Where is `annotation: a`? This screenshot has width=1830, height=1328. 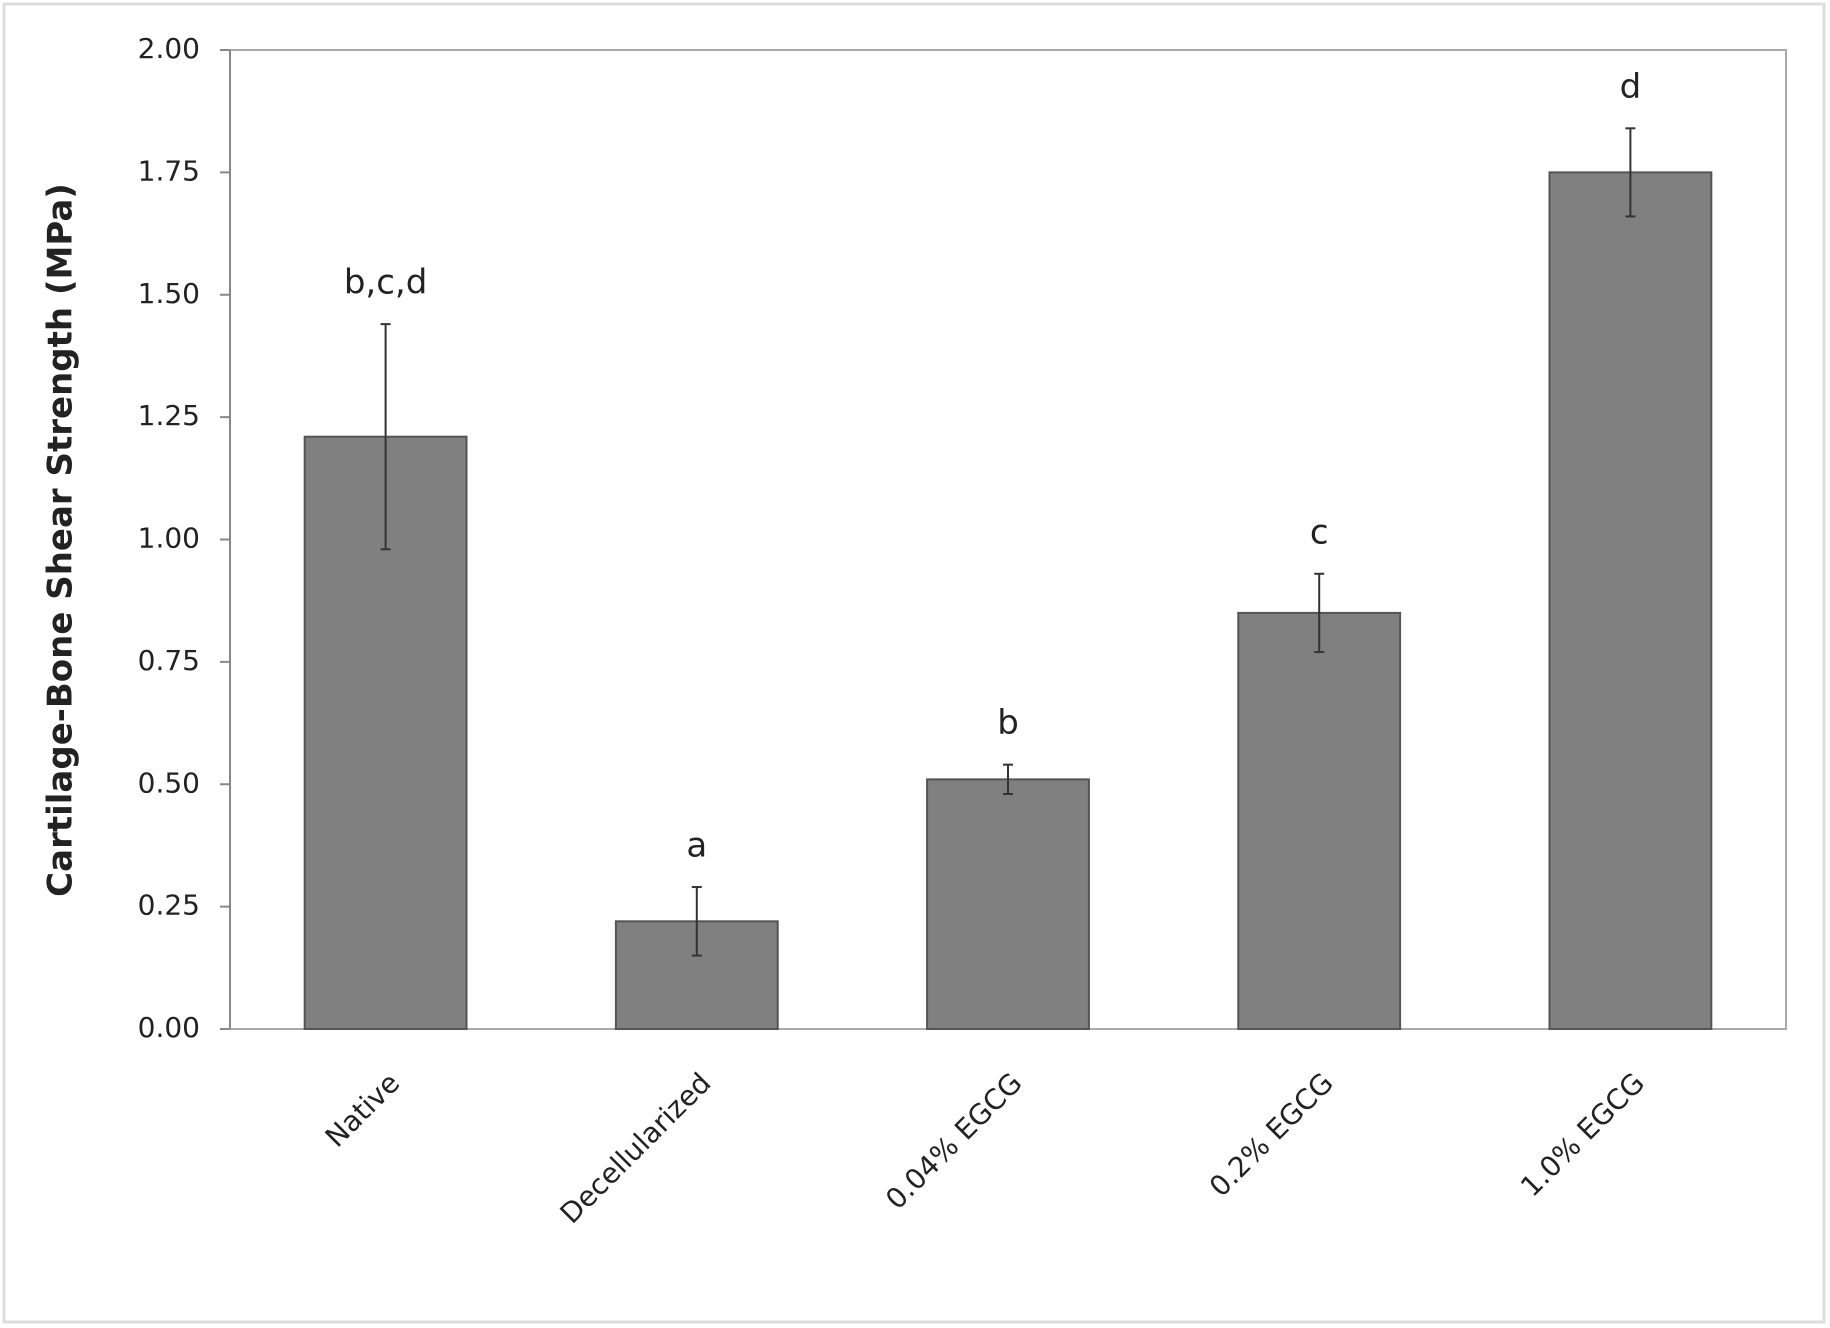
annotation: a is located at coordinates (696, 846).